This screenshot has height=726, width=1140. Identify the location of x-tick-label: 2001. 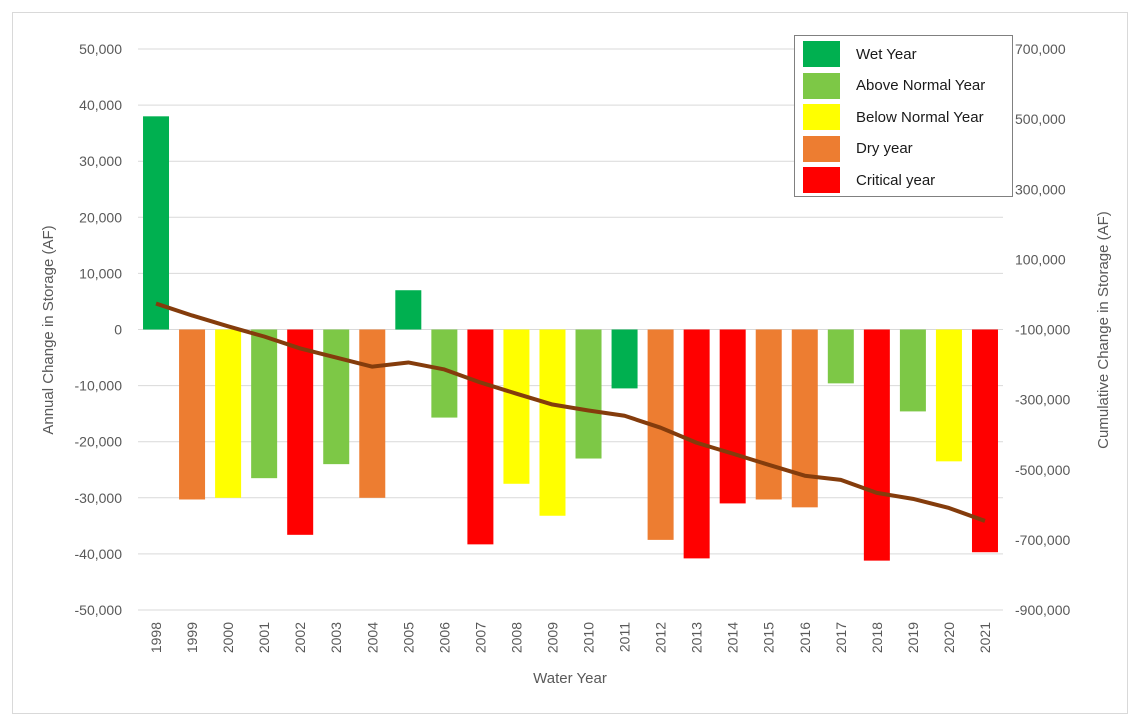
(264, 637).